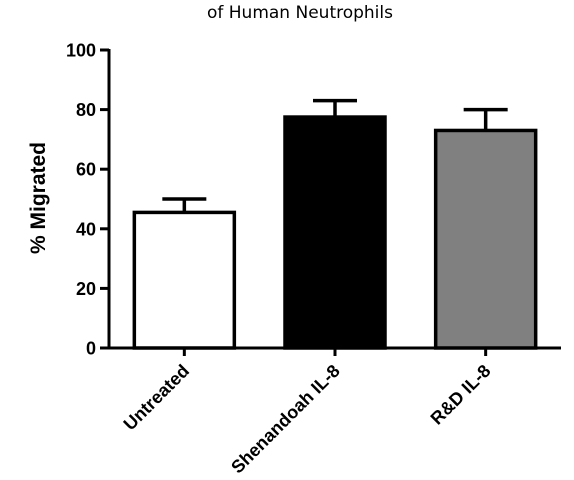  Describe the element at coordinates (86, 229) in the screenshot. I see `y-tick-label: 40` at that location.